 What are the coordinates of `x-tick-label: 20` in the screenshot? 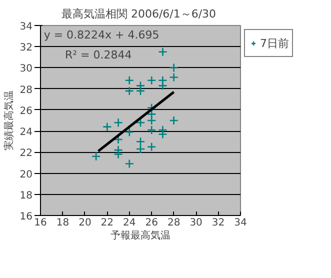 It's located at (85, 223).